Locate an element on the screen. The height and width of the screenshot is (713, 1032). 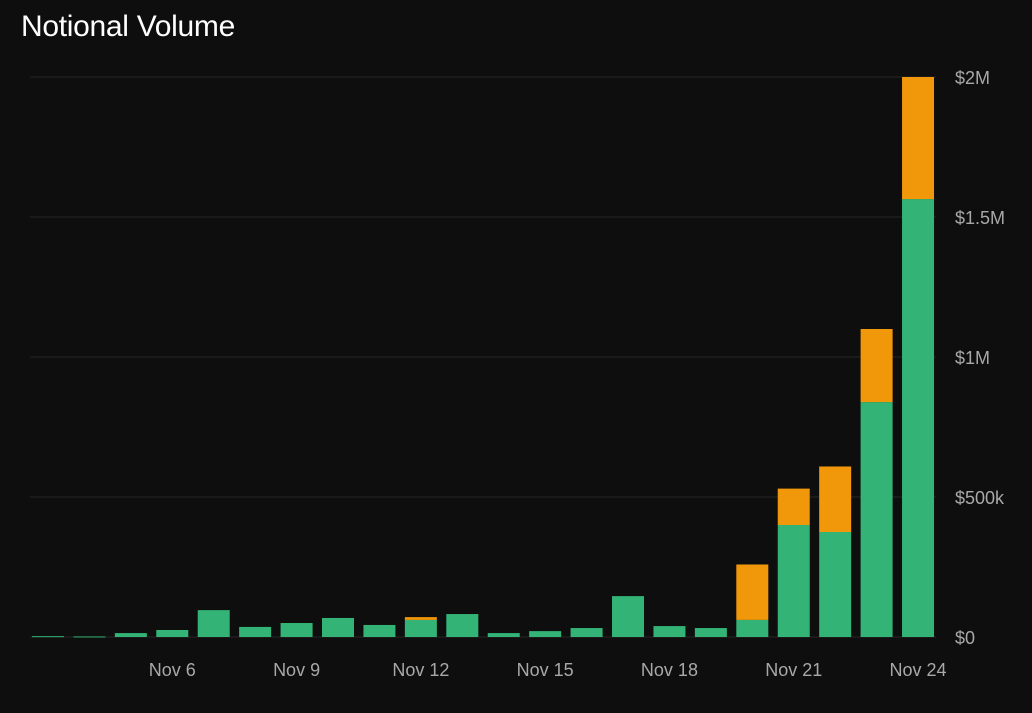
y-tick-label: $0 is located at coordinates (965, 638).